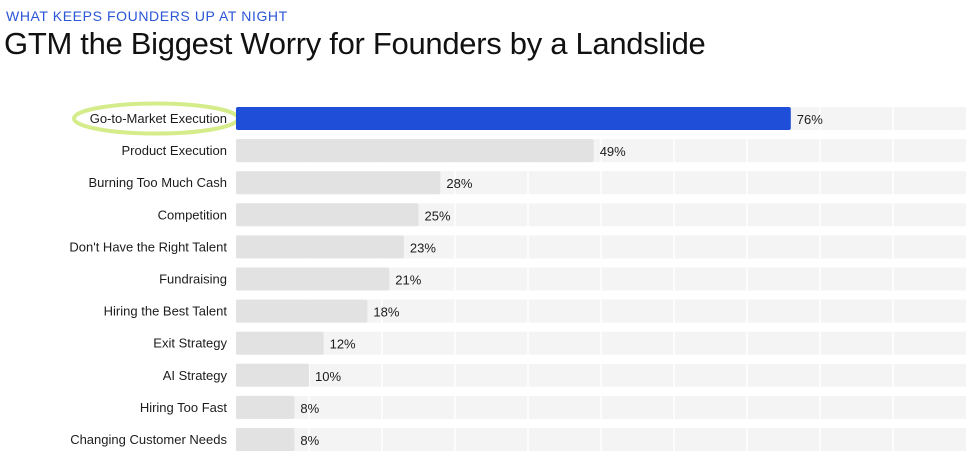 The image size is (976, 457). What do you see at coordinates (166, 311) in the screenshot?
I see `category-label: Hiring the Best Talent` at bounding box center [166, 311].